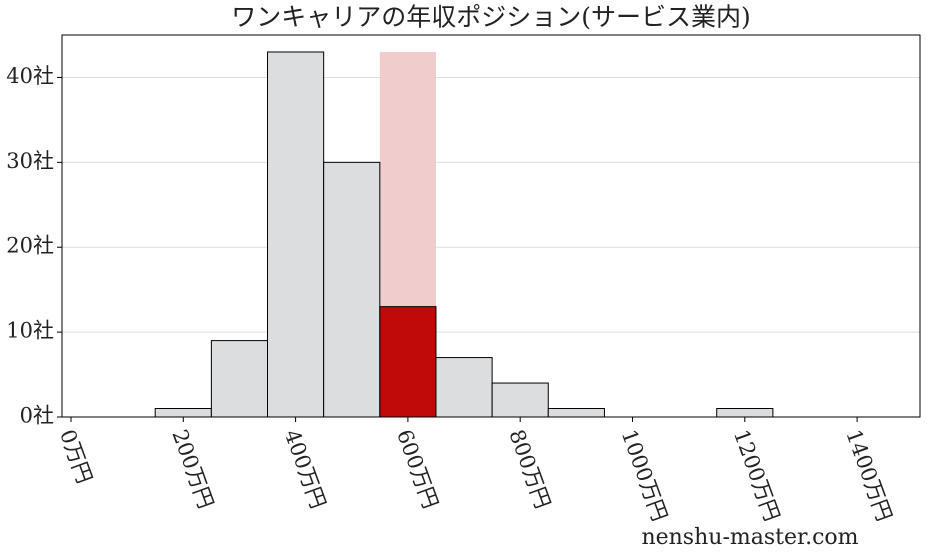 This screenshot has width=927, height=557. I want to click on x-tick-label: 1400万円, so click(868, 475).